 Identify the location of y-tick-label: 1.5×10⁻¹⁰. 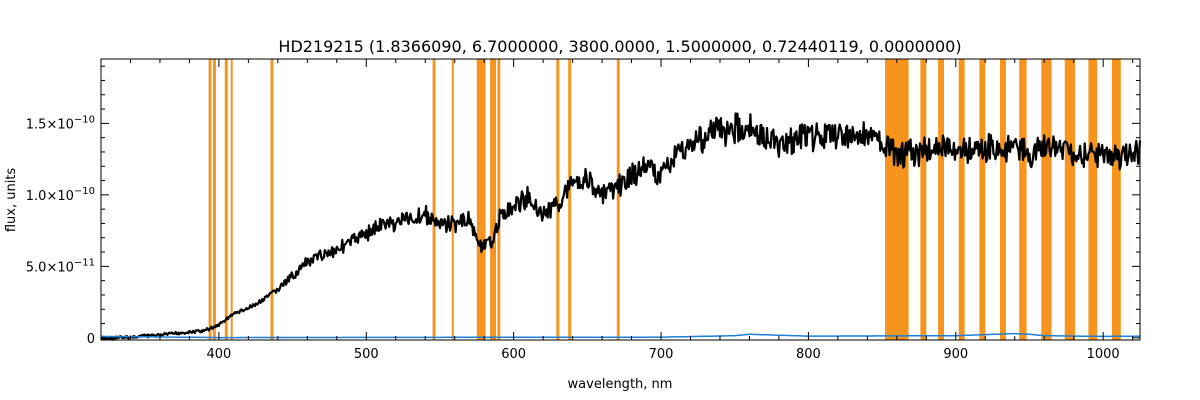
(60, 123).